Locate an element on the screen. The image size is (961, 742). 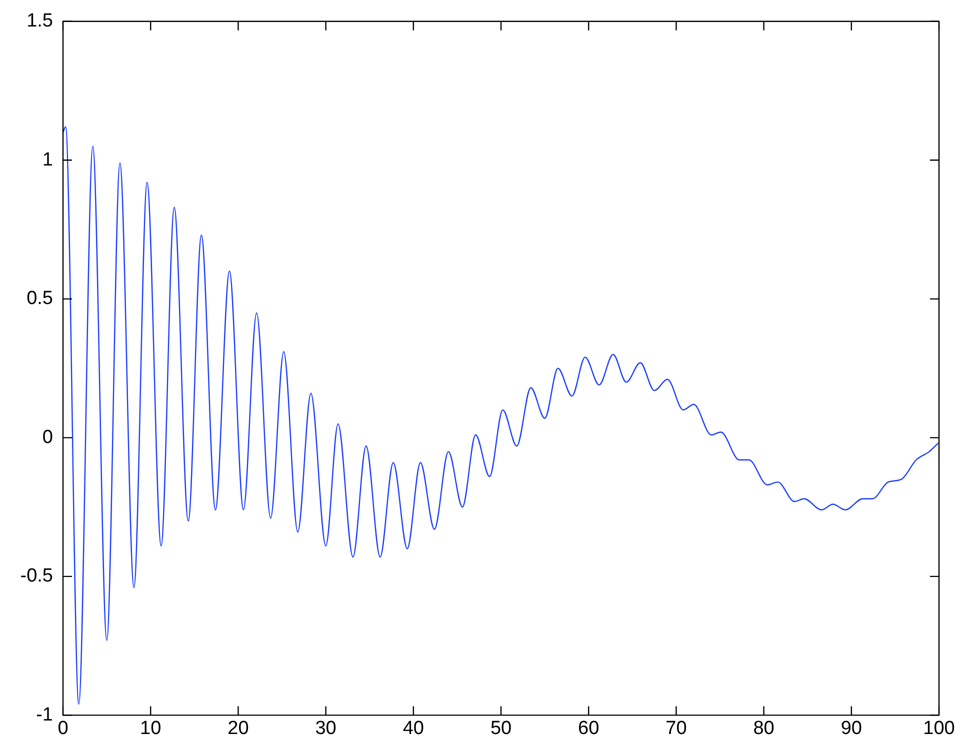
y-tick-label: -1 is located at coordinates (44, 715).